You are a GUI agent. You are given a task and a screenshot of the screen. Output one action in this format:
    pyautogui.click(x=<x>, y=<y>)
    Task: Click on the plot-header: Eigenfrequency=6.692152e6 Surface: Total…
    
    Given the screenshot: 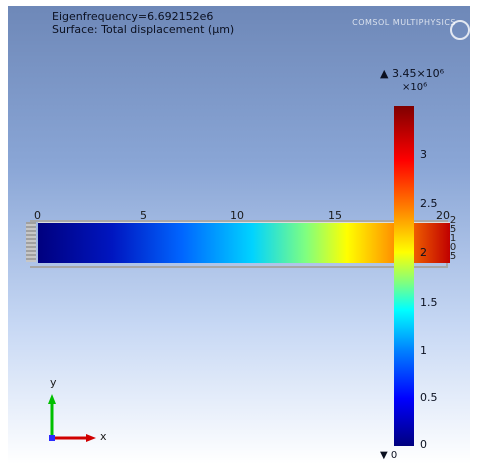 What is the action you would take?
    pyautogui.click(x=143, y=23)
    